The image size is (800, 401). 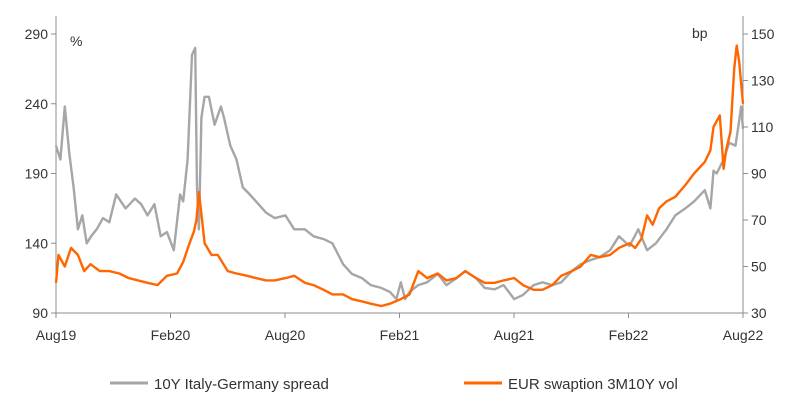 What do you see at coordinates (759, 220) in the screenshot?
I see `right-tick-label: 70` at bounding box center [759, 220].